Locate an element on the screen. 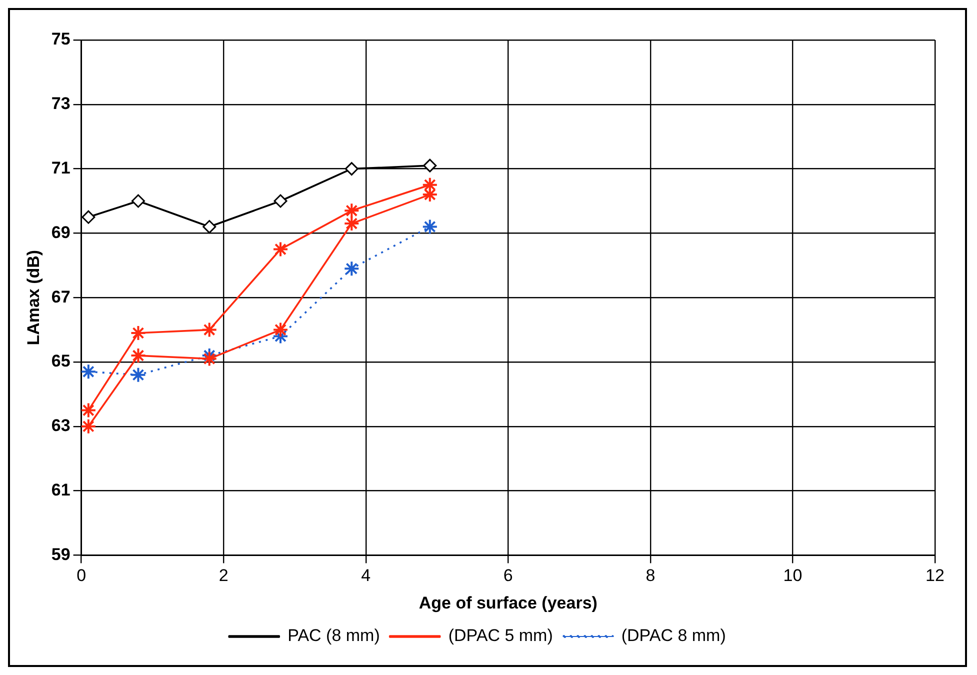 Image resolution: width=977 pixels, height=675 pixels. legend-label: PAC (8 mm) is located at coordinates (334, 636).